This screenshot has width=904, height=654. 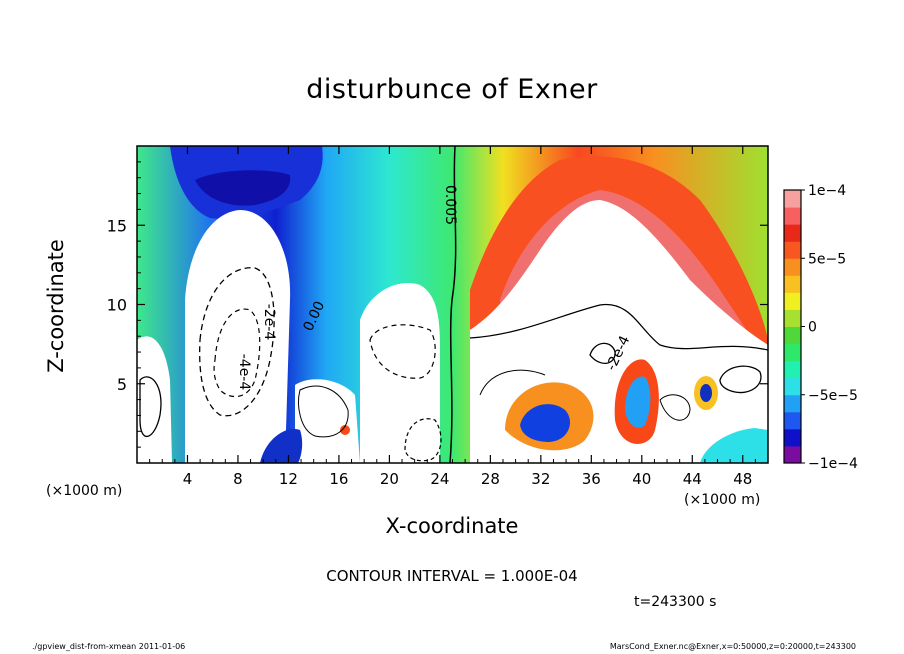 I want to click on x-tick-label: 4, so click(x=188, y=479).